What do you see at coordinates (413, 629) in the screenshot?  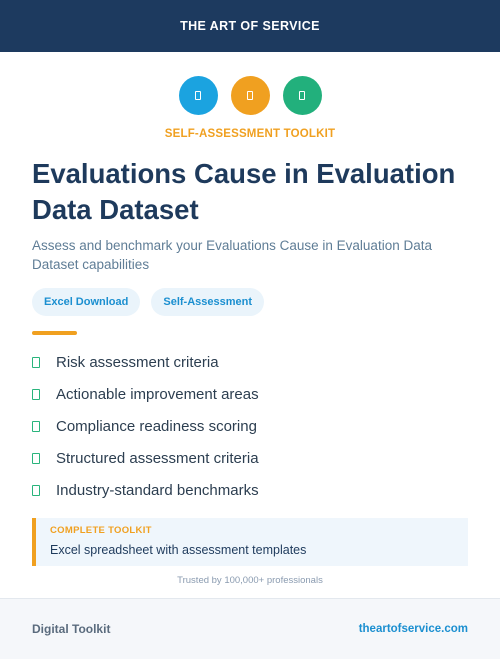 I see `website-link: theartofservice.com` at bounding box center [413, 629].